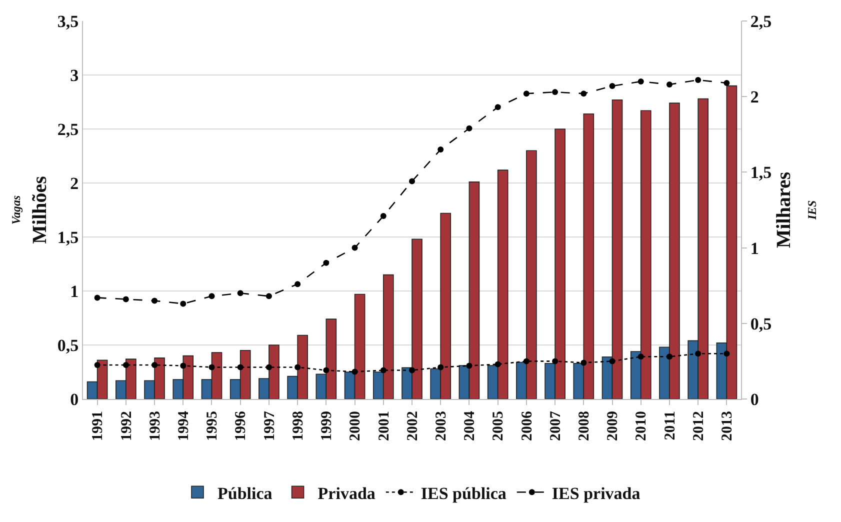  What do you see at coordinates (796, 210) in the screenshot?
I see `y2-axis-title: Milhares IES` at bounding box center [796, 210].